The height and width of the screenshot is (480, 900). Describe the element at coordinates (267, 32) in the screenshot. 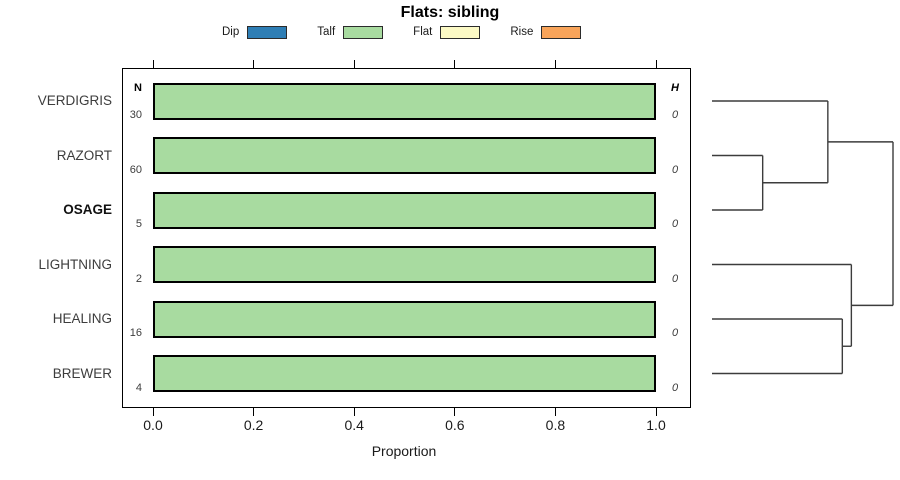

I see `legend-swatch-dip` at that location.